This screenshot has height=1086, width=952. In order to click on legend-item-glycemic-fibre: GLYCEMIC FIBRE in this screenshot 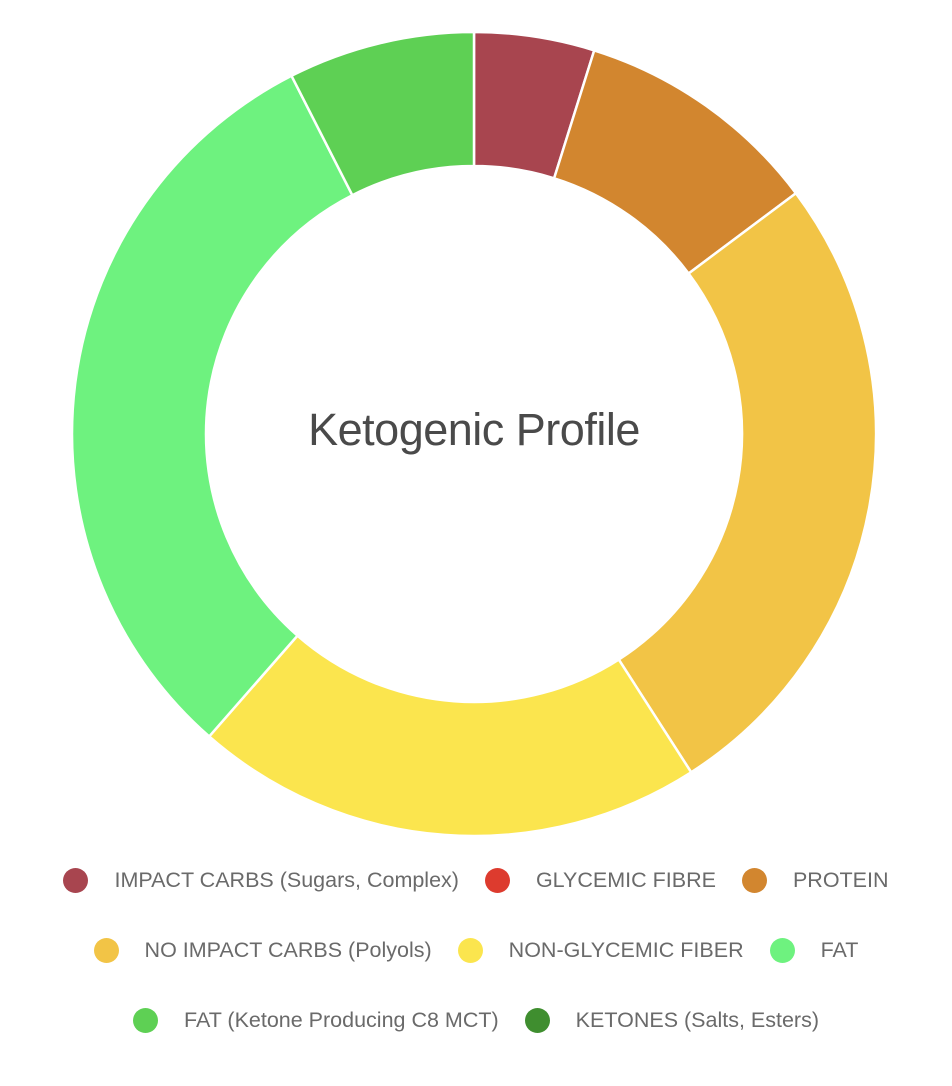, I will do `click(600, 880)`.